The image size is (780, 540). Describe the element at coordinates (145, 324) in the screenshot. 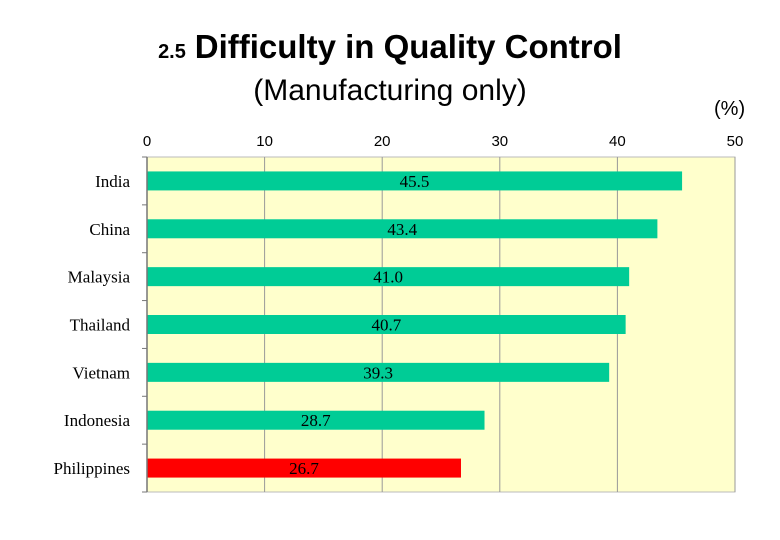

I see `y-axis` at that location.